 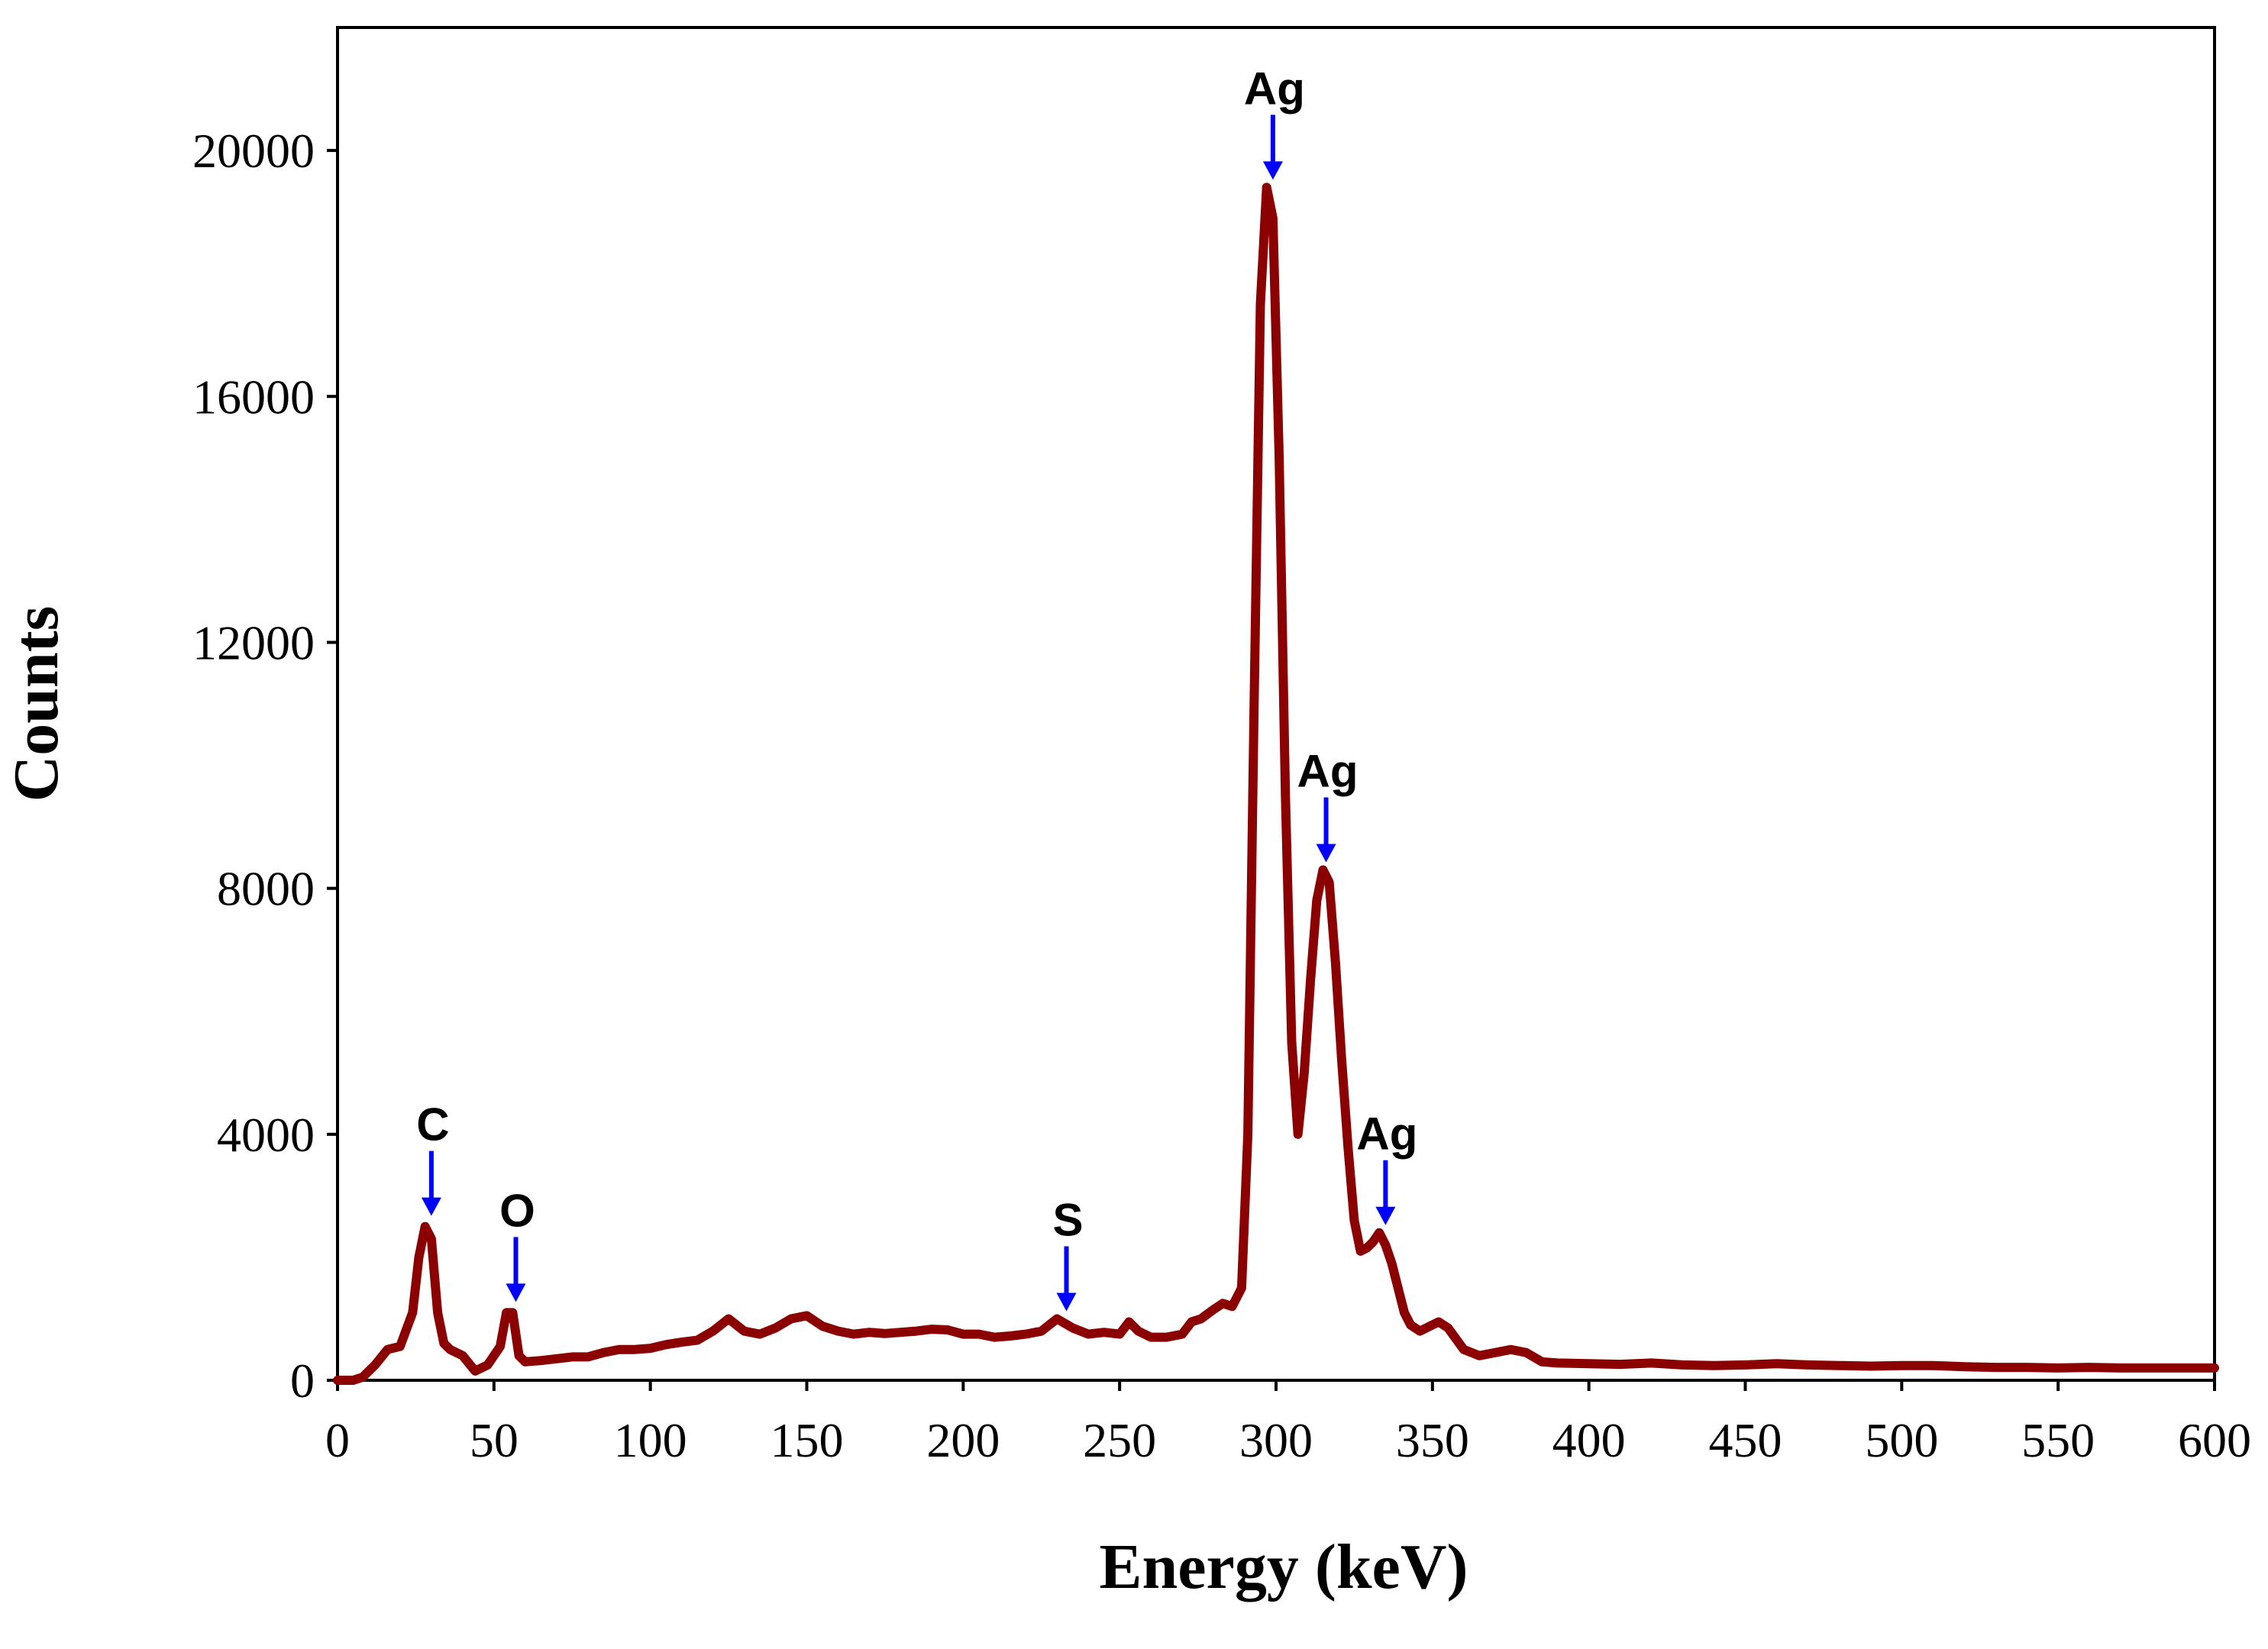 What do you see at coordinates (2214, 1440) in the screenshot?
I see `x-tick-label: 600` at bounding box center [2214, 1440].